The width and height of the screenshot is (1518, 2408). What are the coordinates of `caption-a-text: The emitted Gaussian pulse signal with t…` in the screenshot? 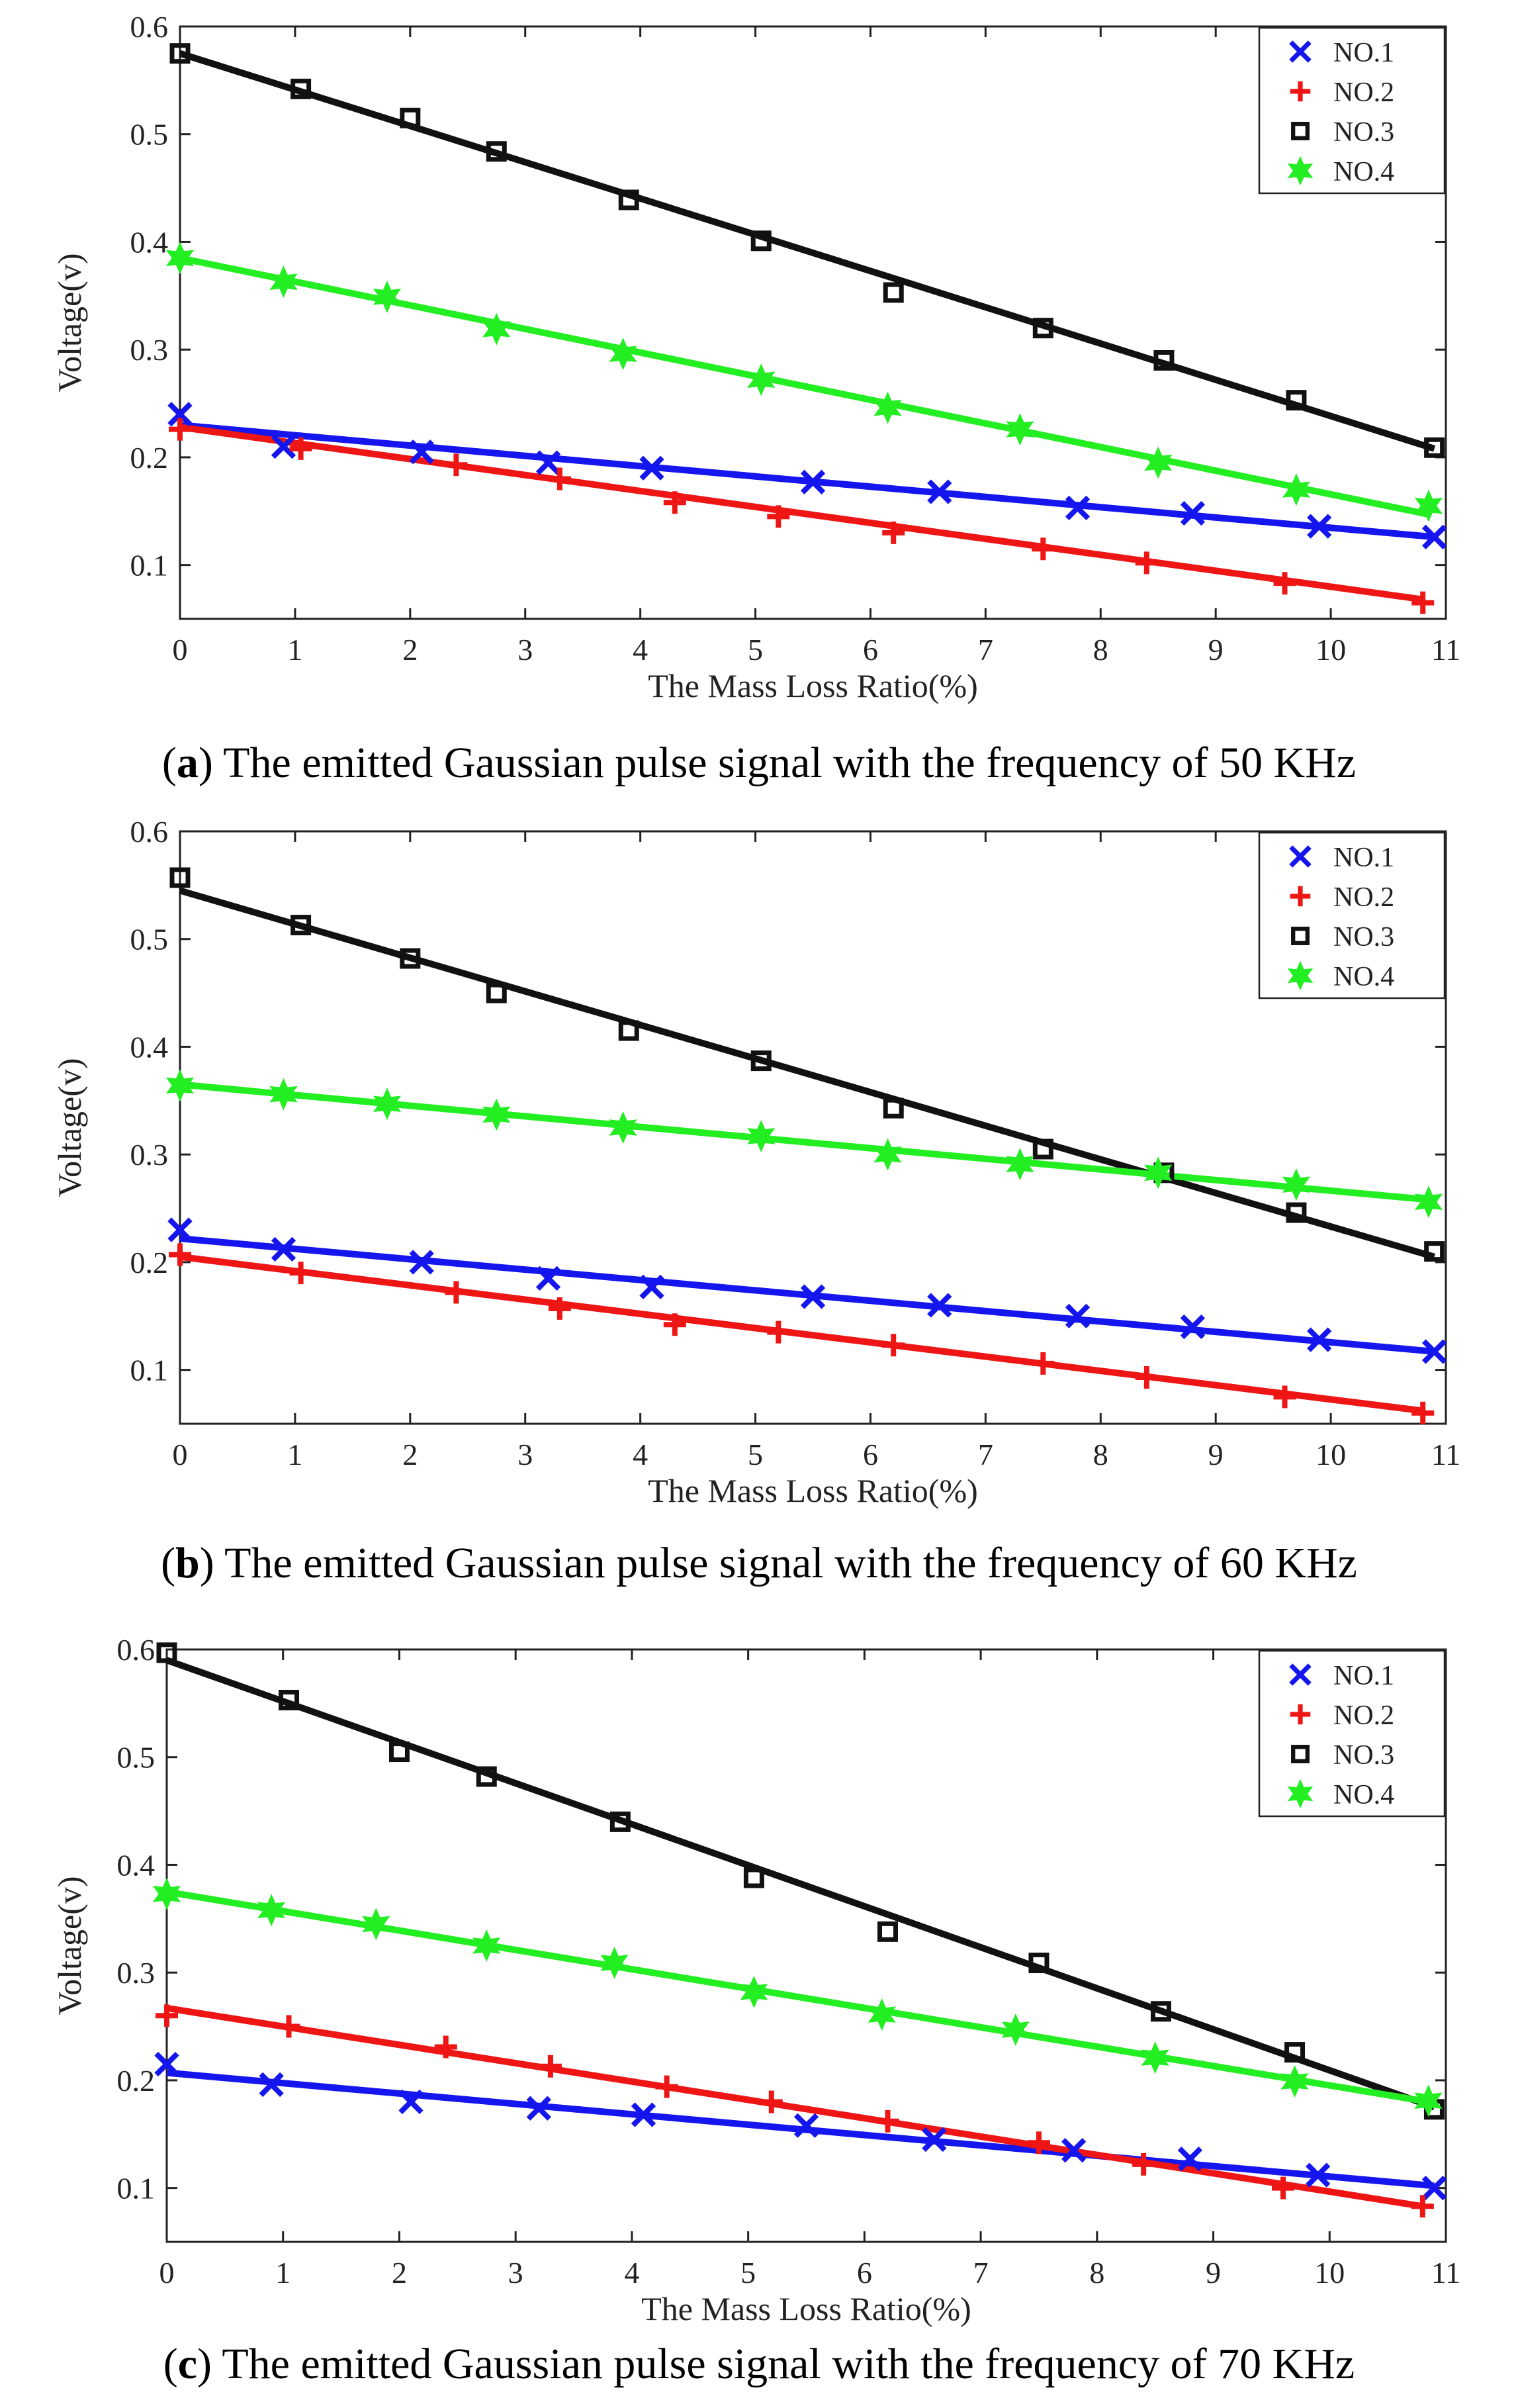 It's located at (790, 763).